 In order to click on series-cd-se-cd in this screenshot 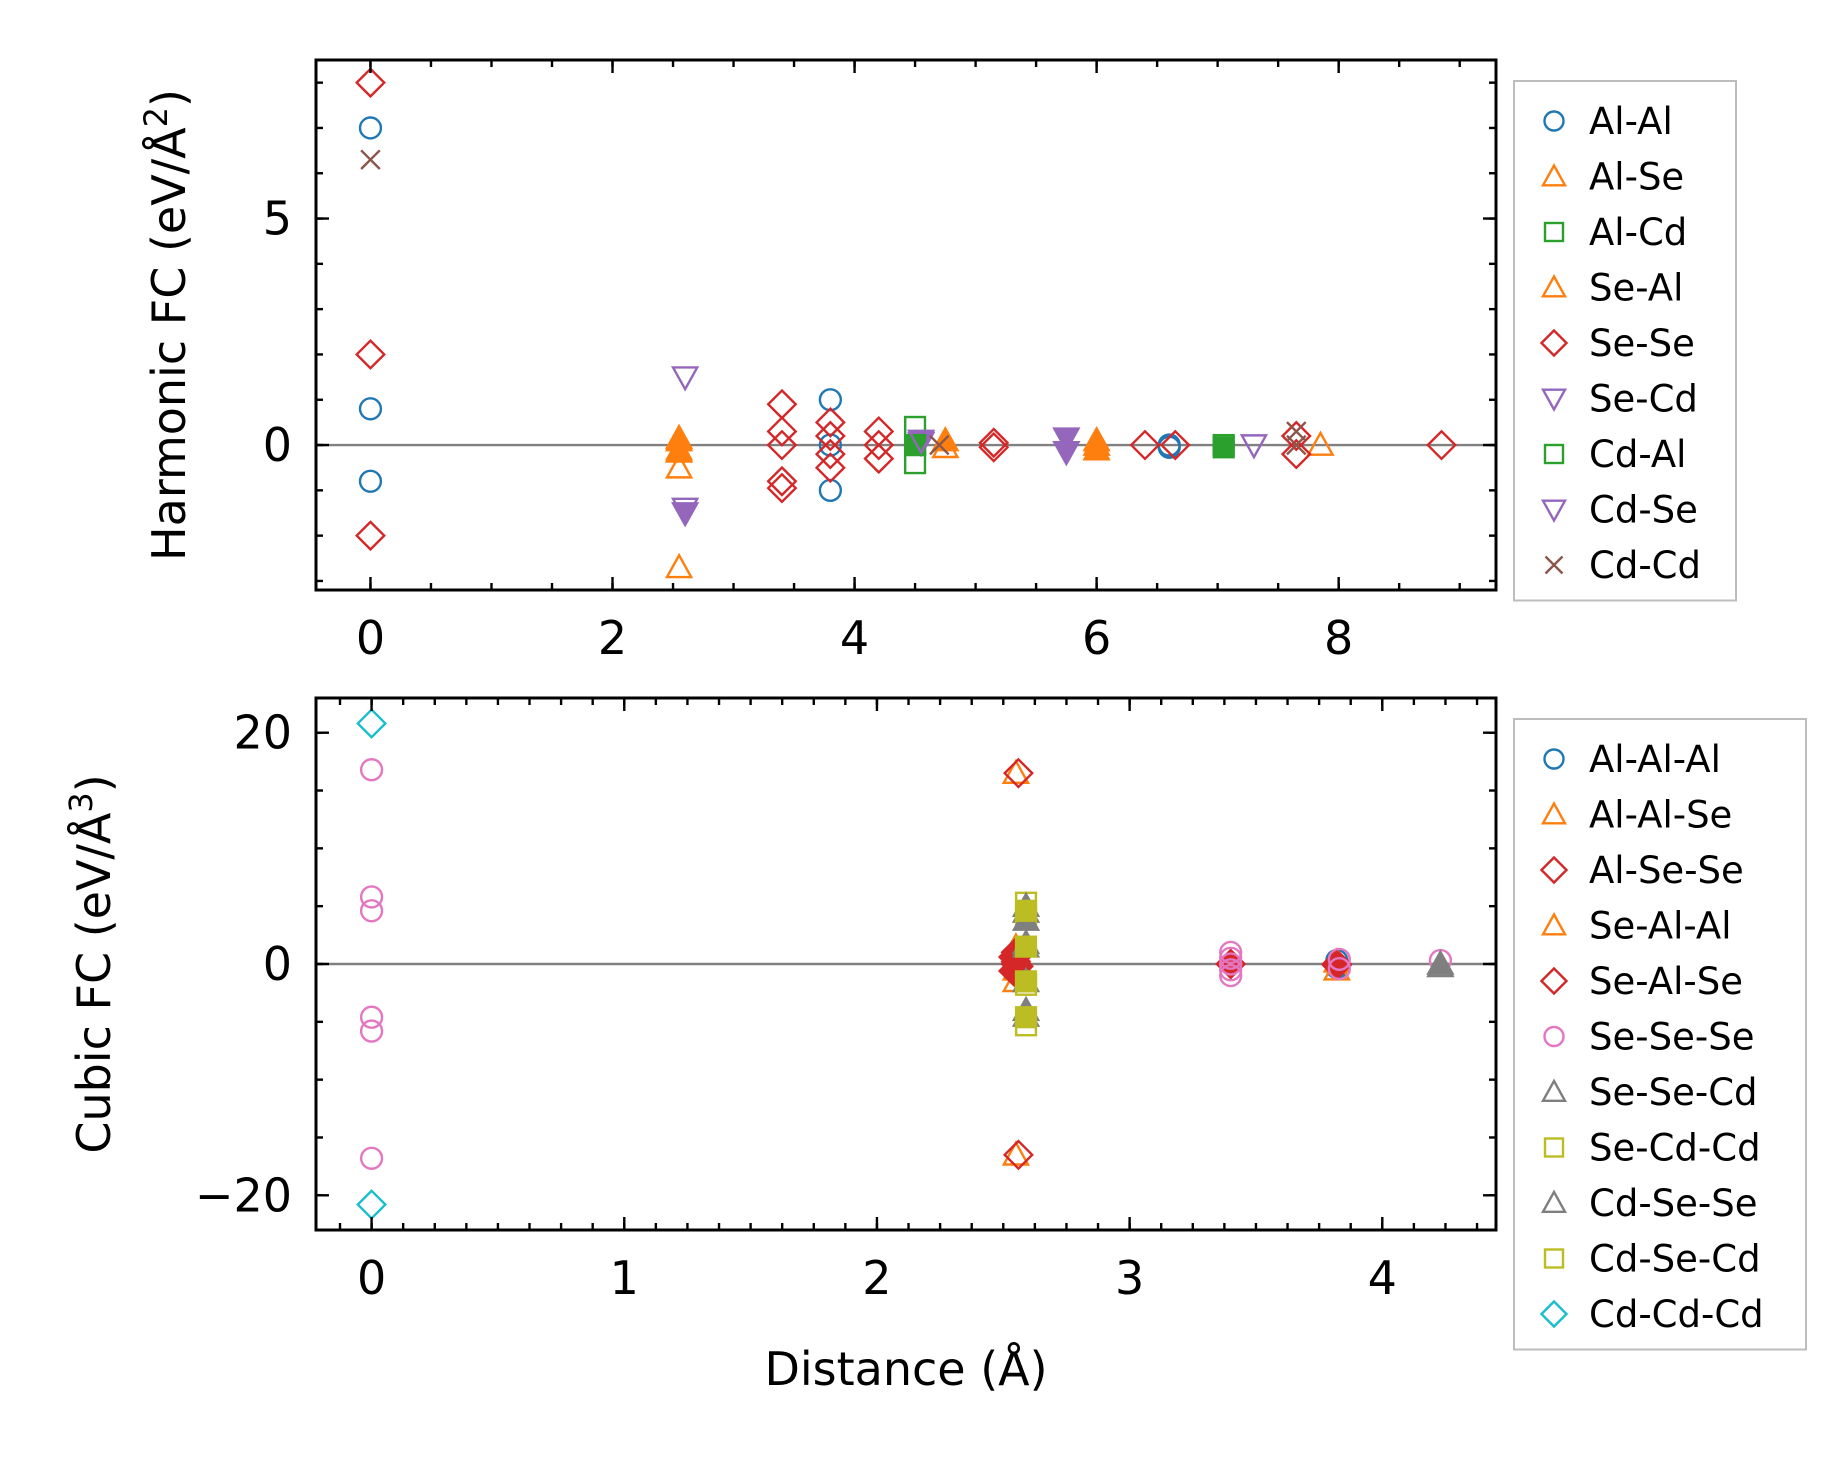, I will do `click(1026, 964)`.